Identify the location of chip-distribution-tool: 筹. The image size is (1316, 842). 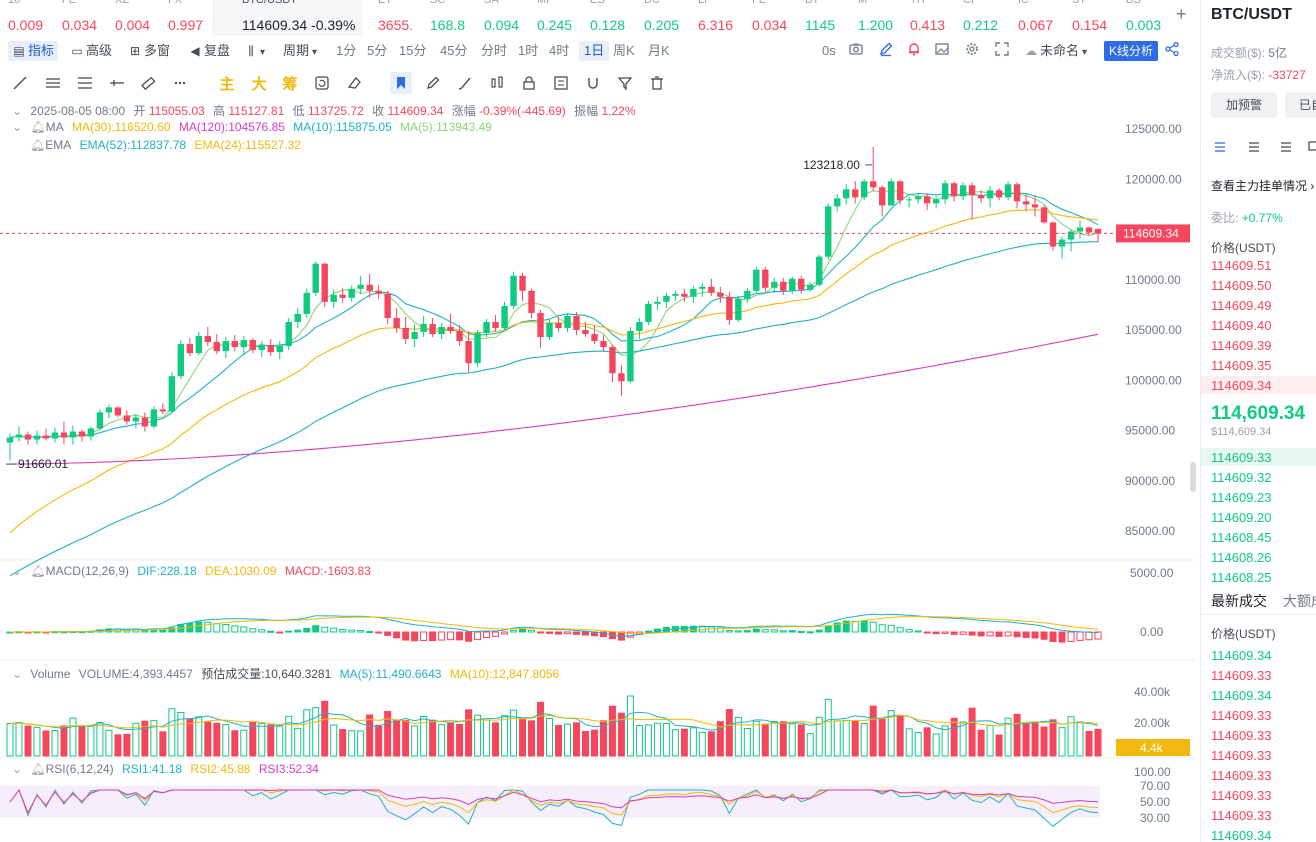
(290, 84).